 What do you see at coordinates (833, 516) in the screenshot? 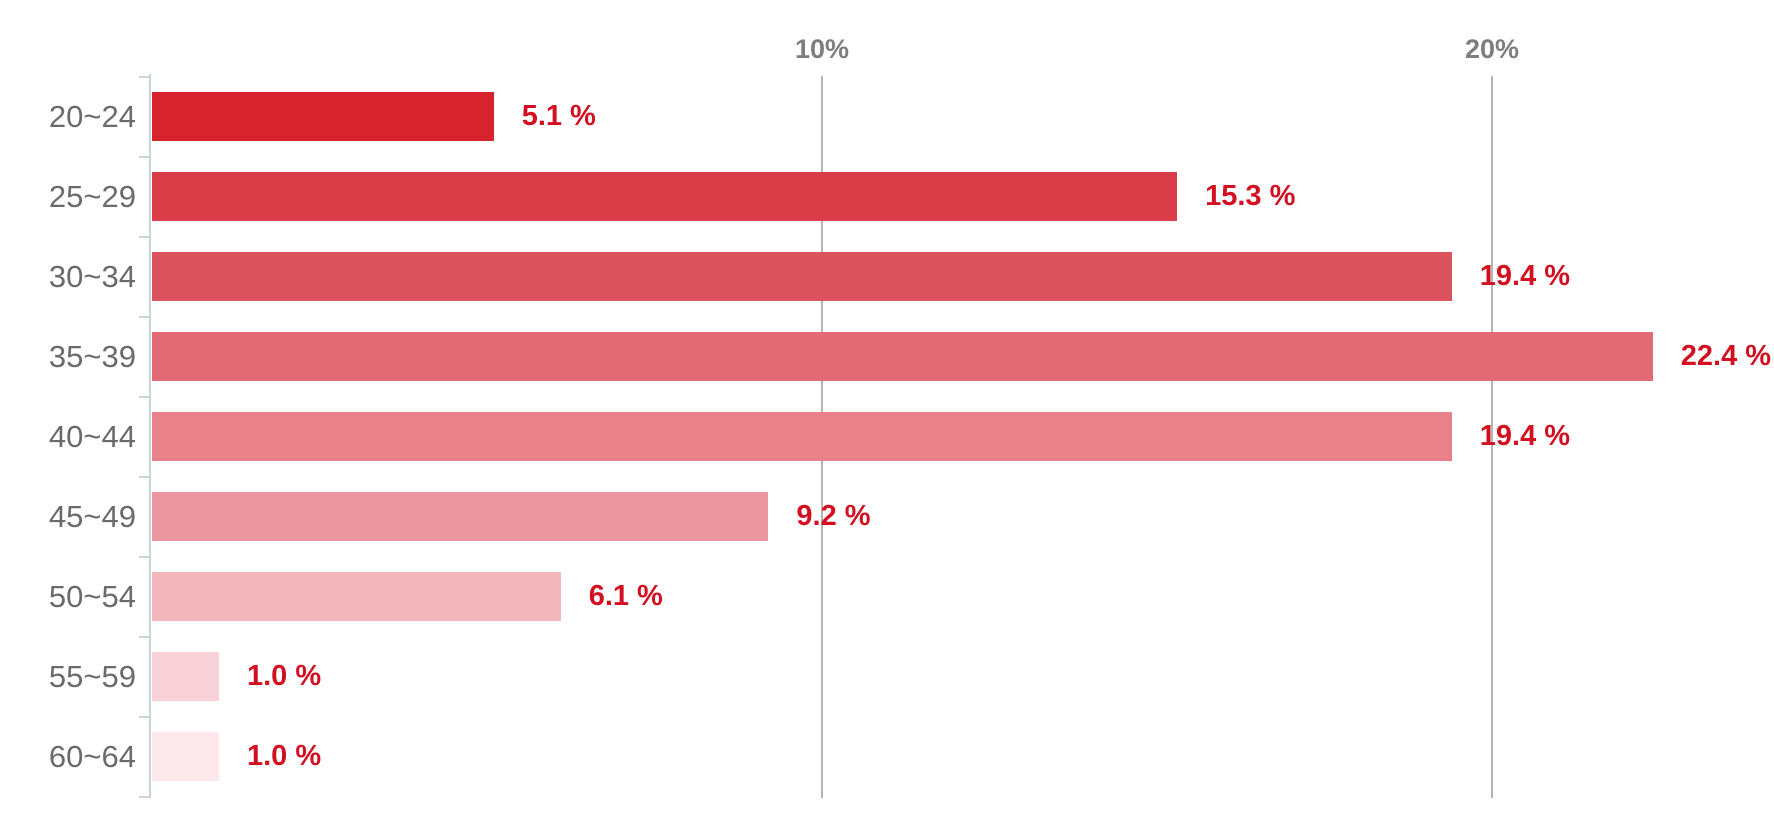
I see `value-label-45-49: 9.2 %` at bounding box center [833, 516].